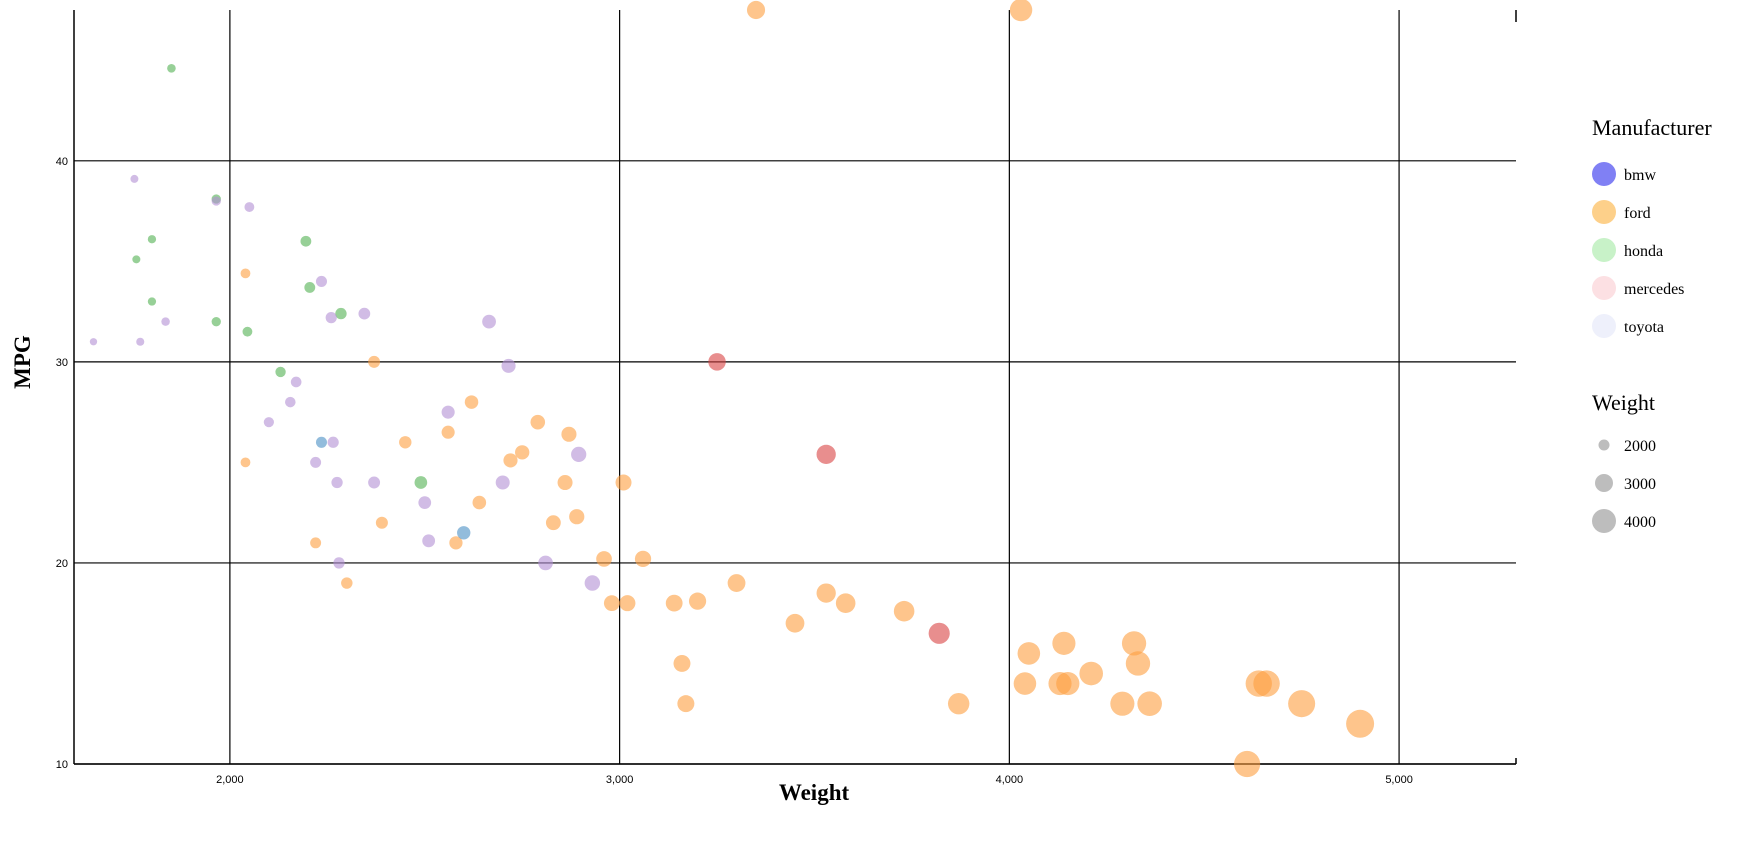 This screenshot has height=842, width=1747. What do you see at coordinates (1399, 780) in the screenshot?
I see `x-tick-label: 5,000` at bounding box center [1399, 780].